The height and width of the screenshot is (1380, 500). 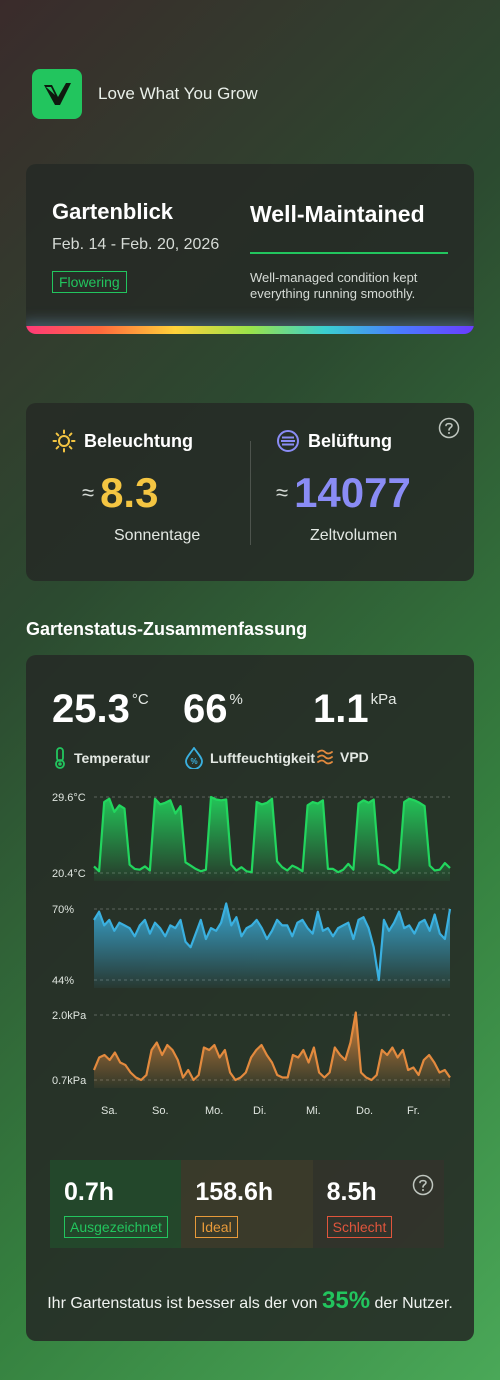 What do you see at coordinates (413, 1303) in the screenshot?
I see `comparison-after: der Nutzer.` at bounding box center [413, 1303].